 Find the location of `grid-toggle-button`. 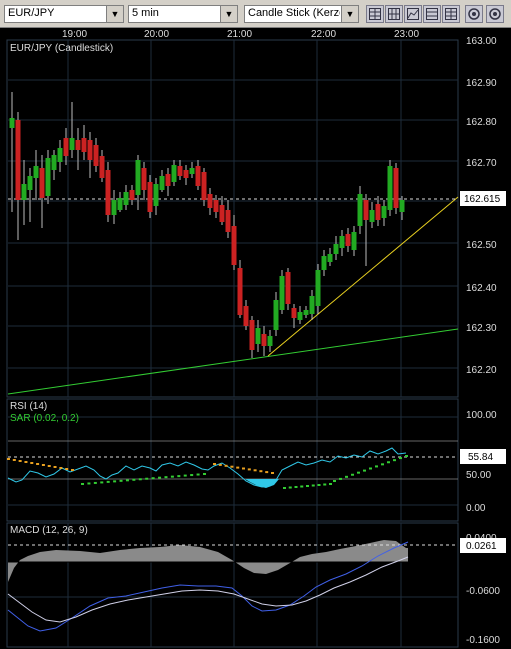

grid-toggle-button is located at coordinates (375, 14).